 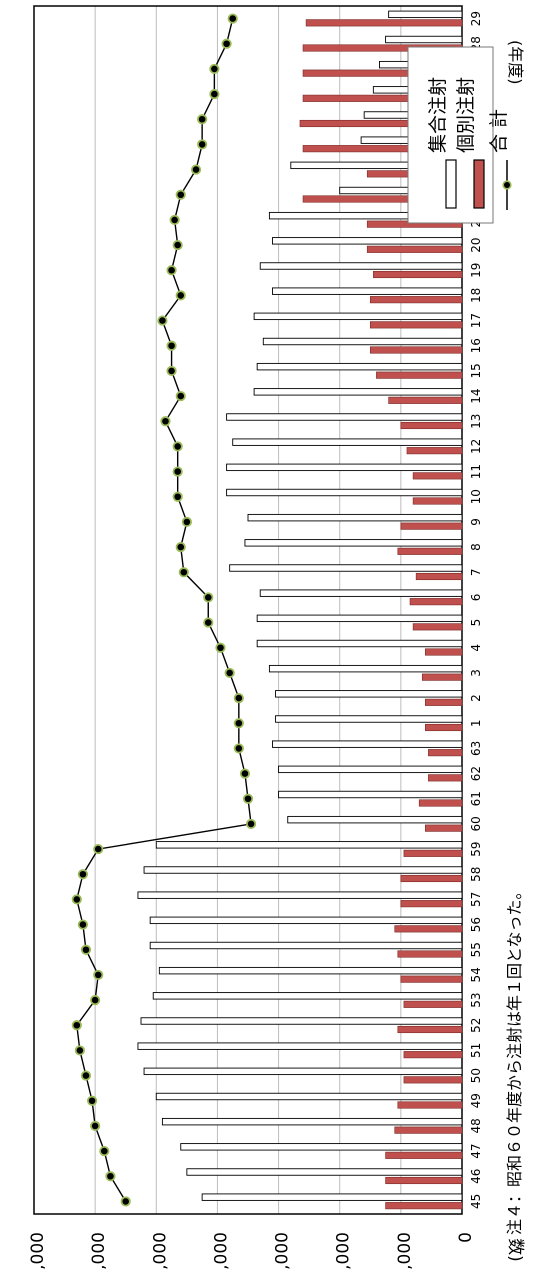 I want to click on x-tick-label: 16, so click(x=476, y=345).